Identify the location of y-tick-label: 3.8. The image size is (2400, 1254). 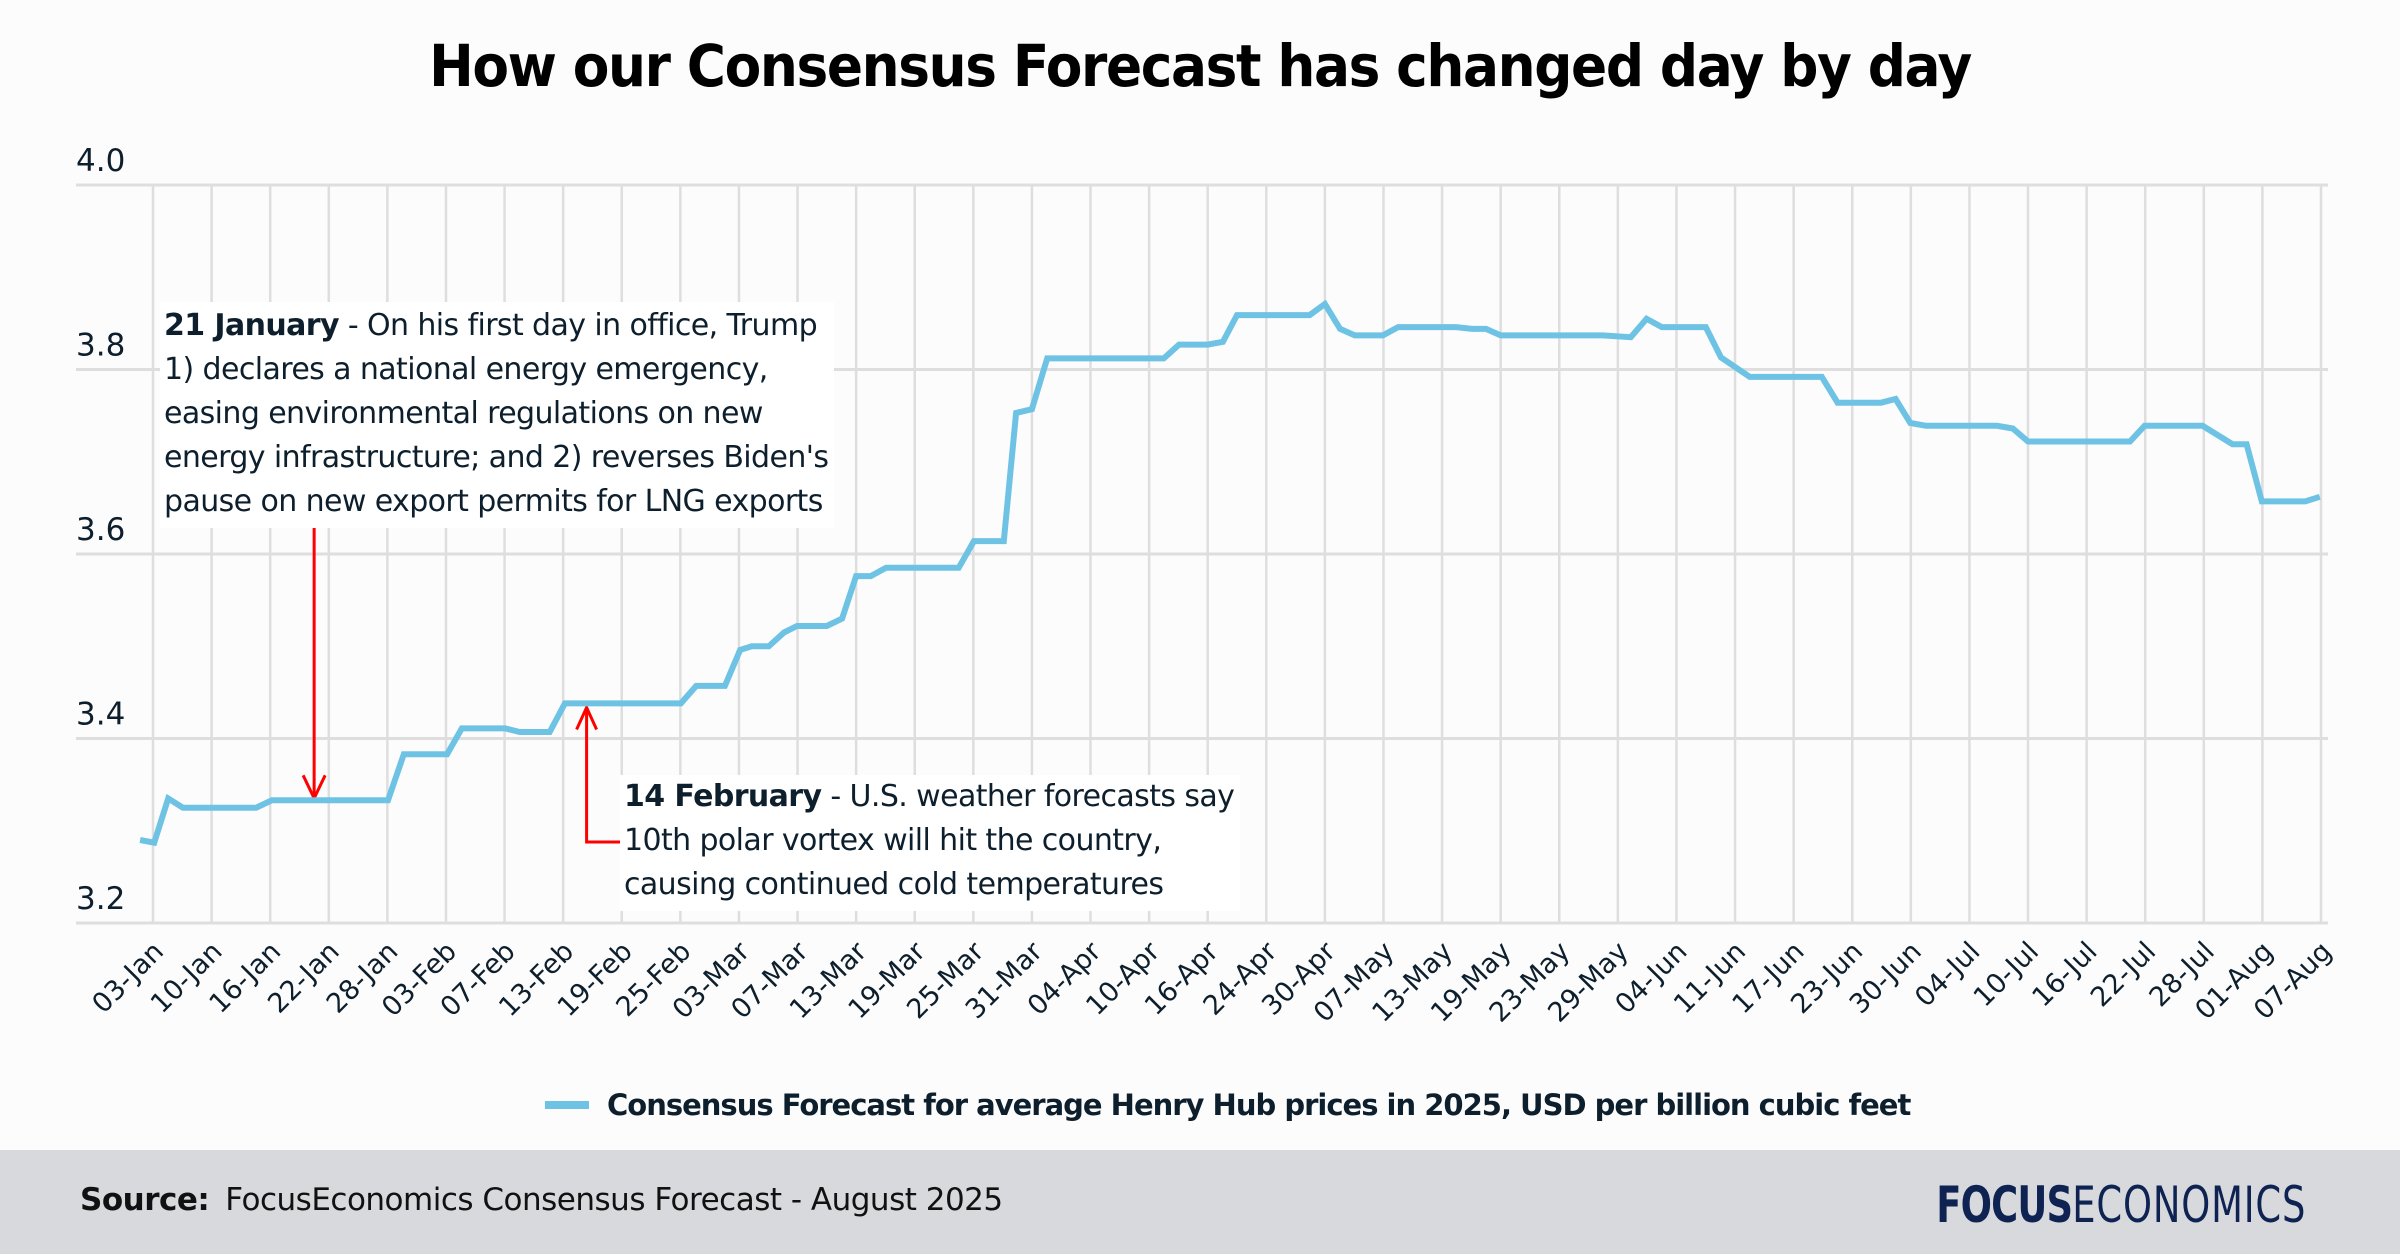
(100, 346).